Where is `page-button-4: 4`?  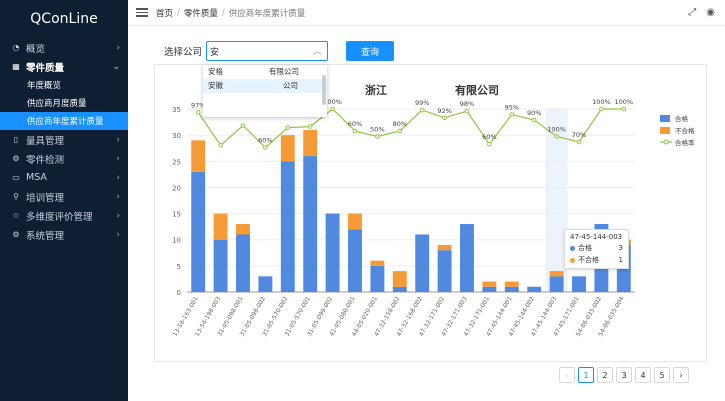 page-button-4: 4 is located at coordinates (643, 375).